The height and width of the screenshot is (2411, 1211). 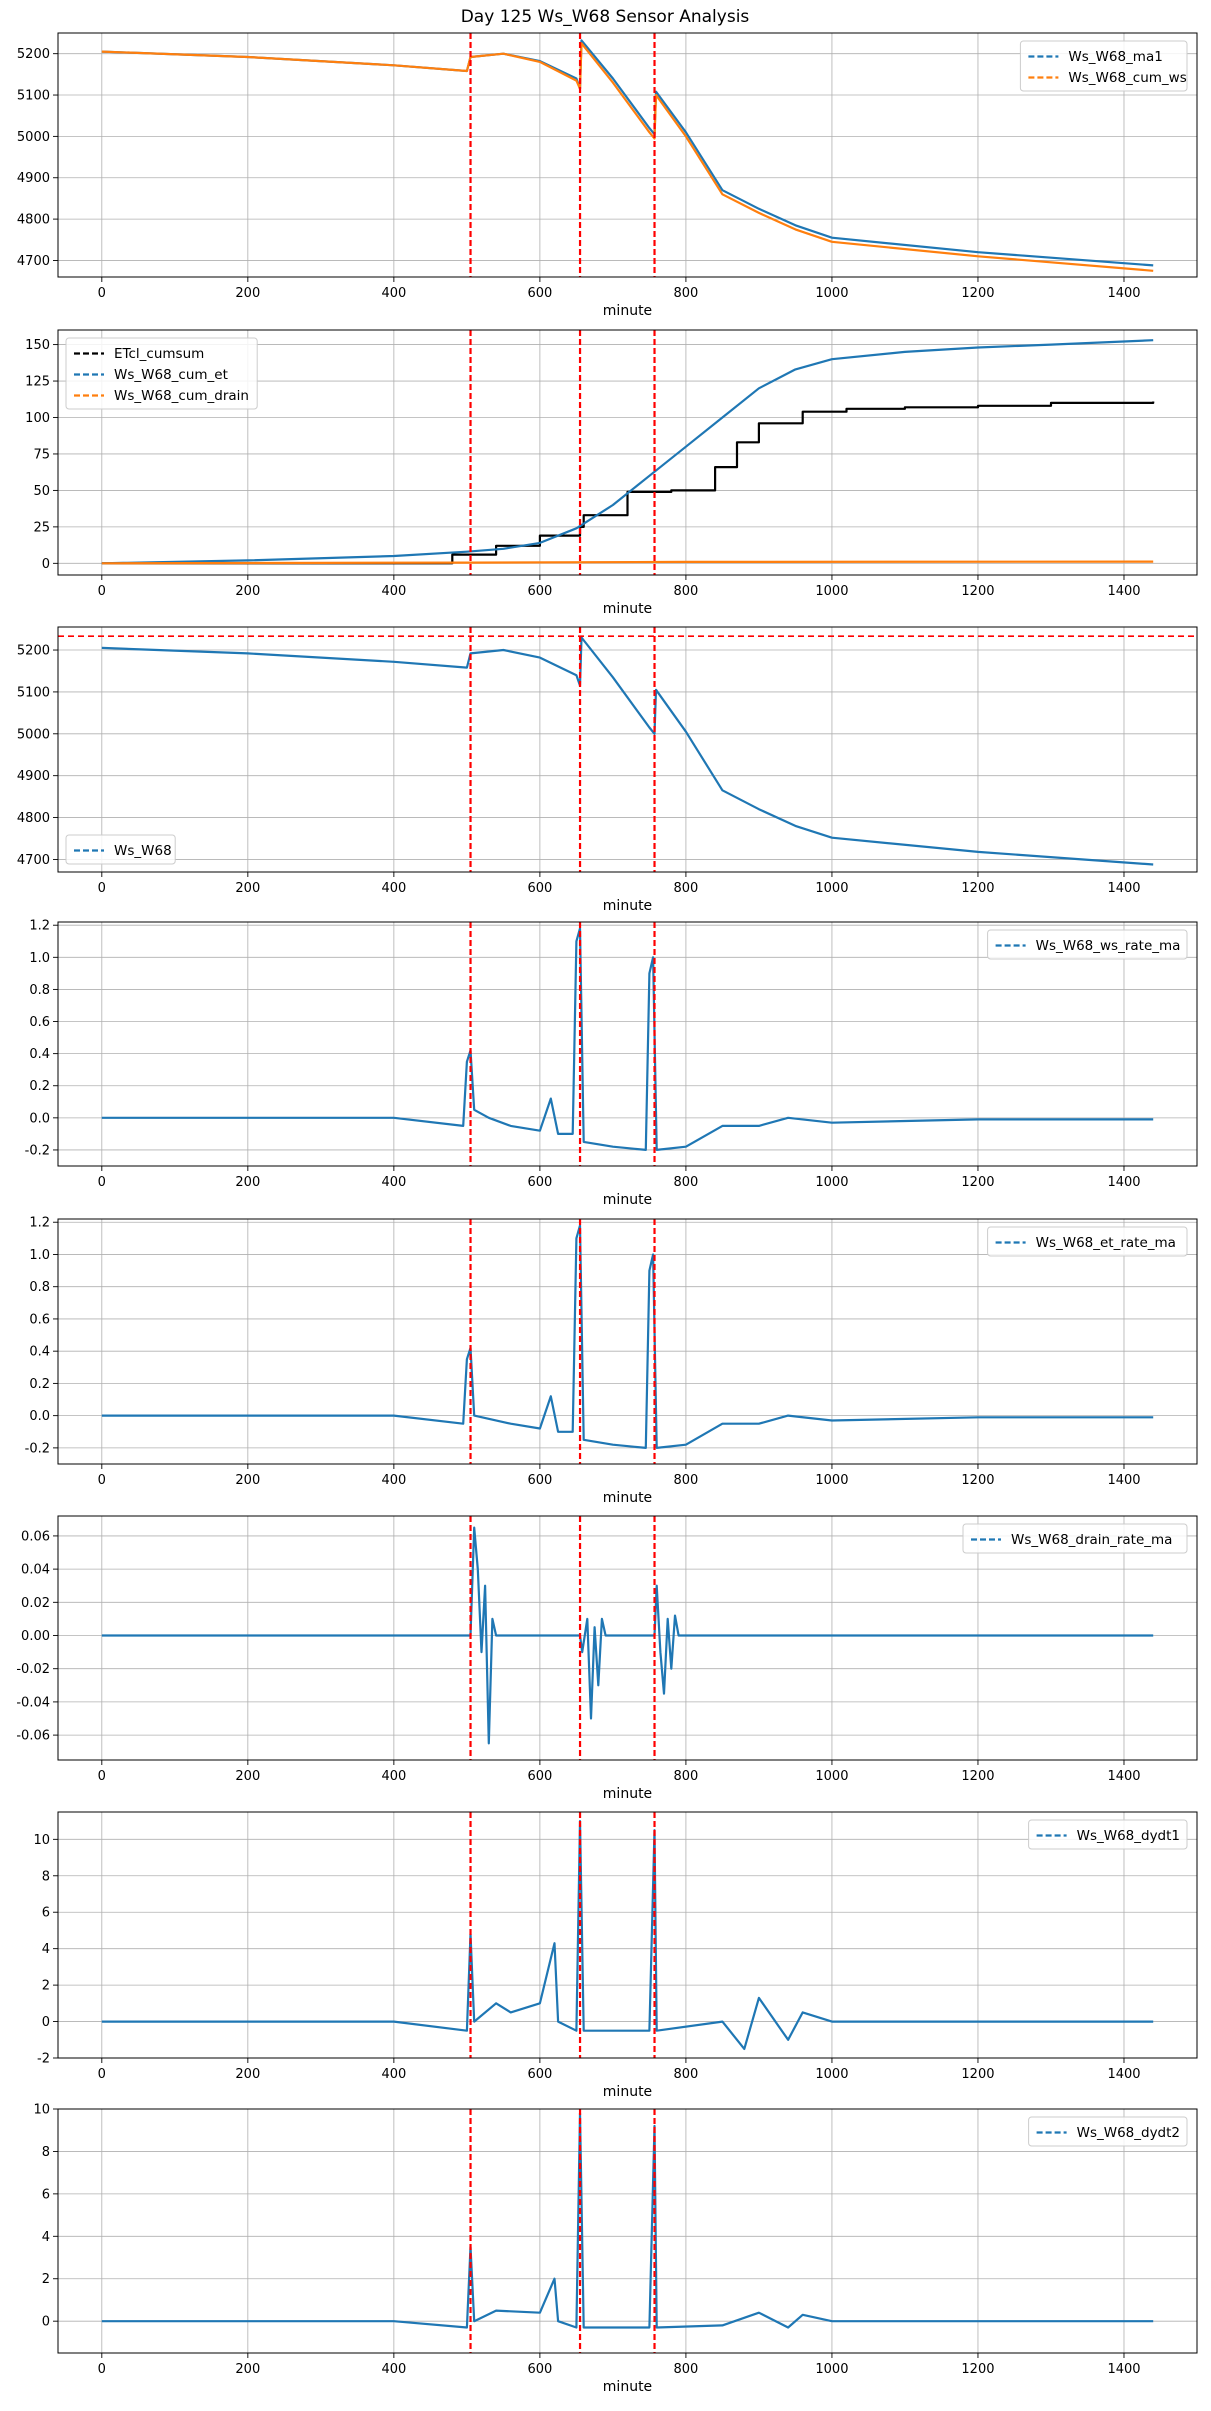 I want to click on figure-title: Day 125 Ws_W68 Sensor Analysis, so click(x=605, y=17).